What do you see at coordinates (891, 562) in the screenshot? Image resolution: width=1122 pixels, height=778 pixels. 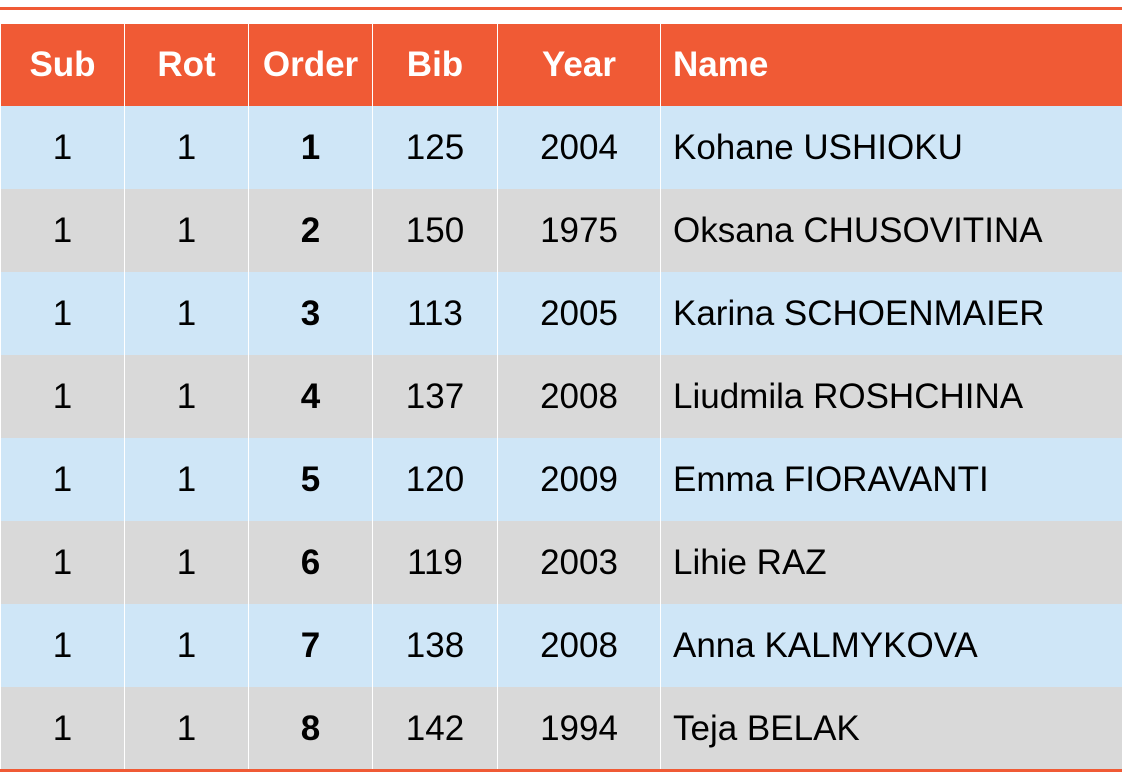 I see `name-cell: Lihie RAZ` at bounding box center [891, 562].